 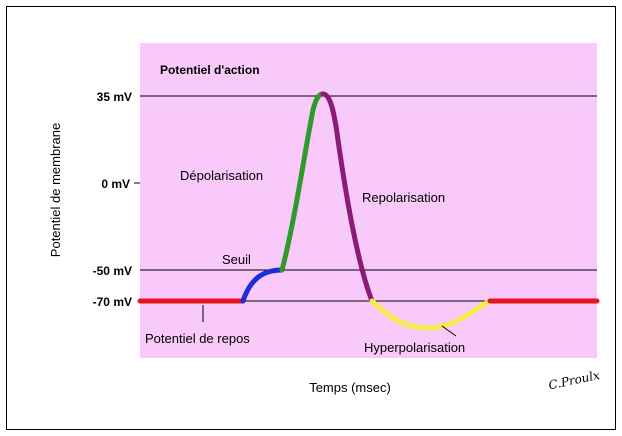 What do you see at coordinates (262, 285) in the screenshot?
I see `threshold-segment` at bounding box center [262, 285].